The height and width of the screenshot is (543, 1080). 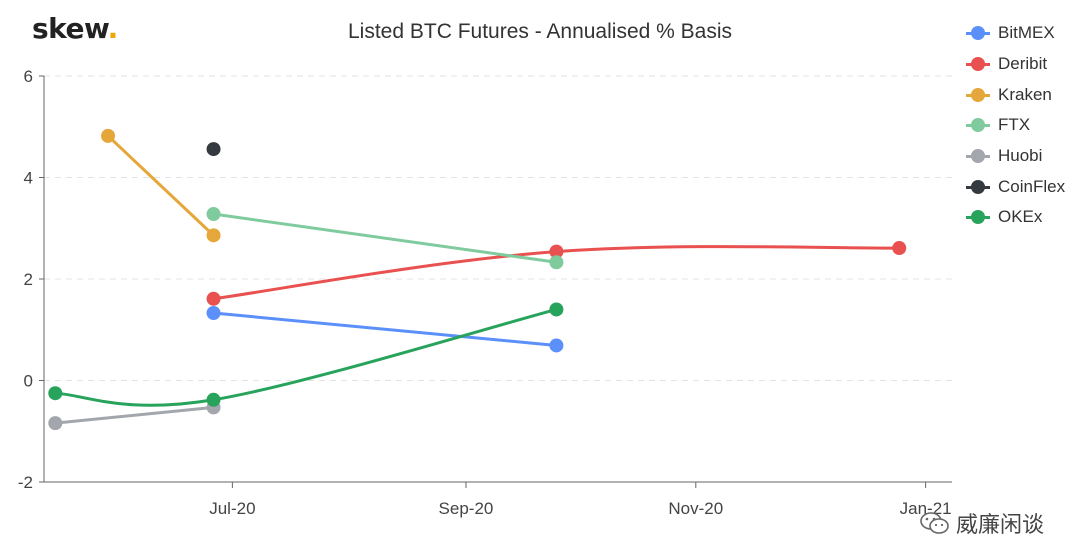 I want to click on wechat-icon, so click(x=934, y=523).